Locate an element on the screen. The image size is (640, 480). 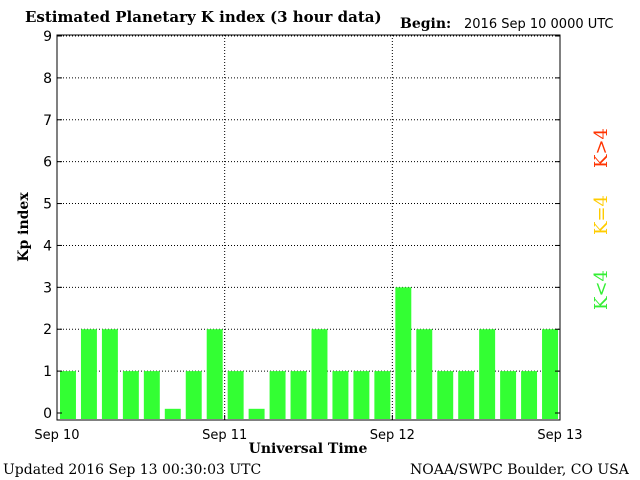
y-tick-label: 9 is located at coordinates (47, 37).